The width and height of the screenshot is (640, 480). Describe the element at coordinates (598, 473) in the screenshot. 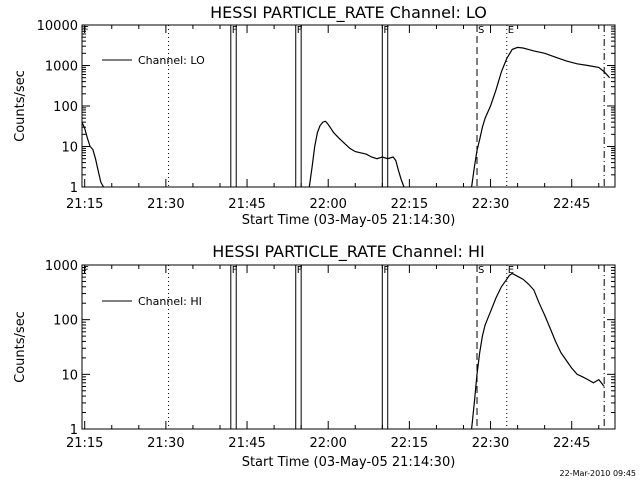

I see `footer-timestamp: 22-Mar-2010 09:45` at that location.